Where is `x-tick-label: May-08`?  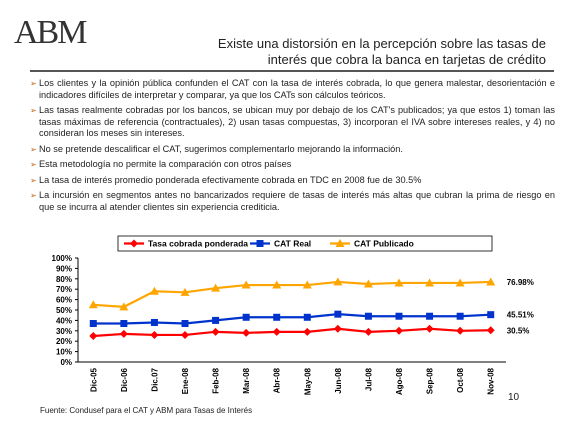
x-tick-label: May-08 is located at coordinates (307, 381).